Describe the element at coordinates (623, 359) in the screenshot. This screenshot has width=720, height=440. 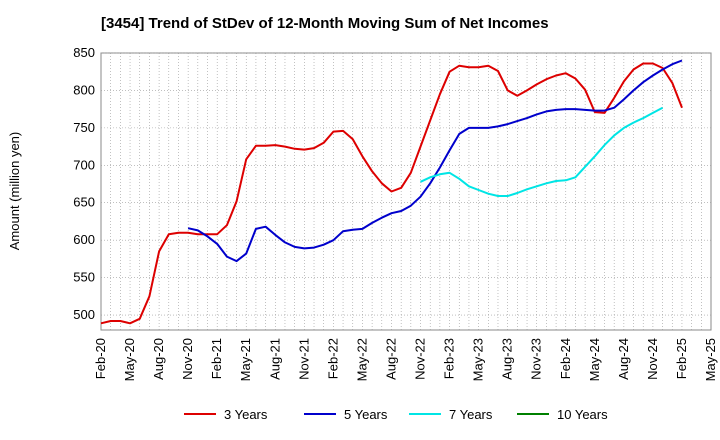
I see `x-tick-label: Aug-24` at that location.